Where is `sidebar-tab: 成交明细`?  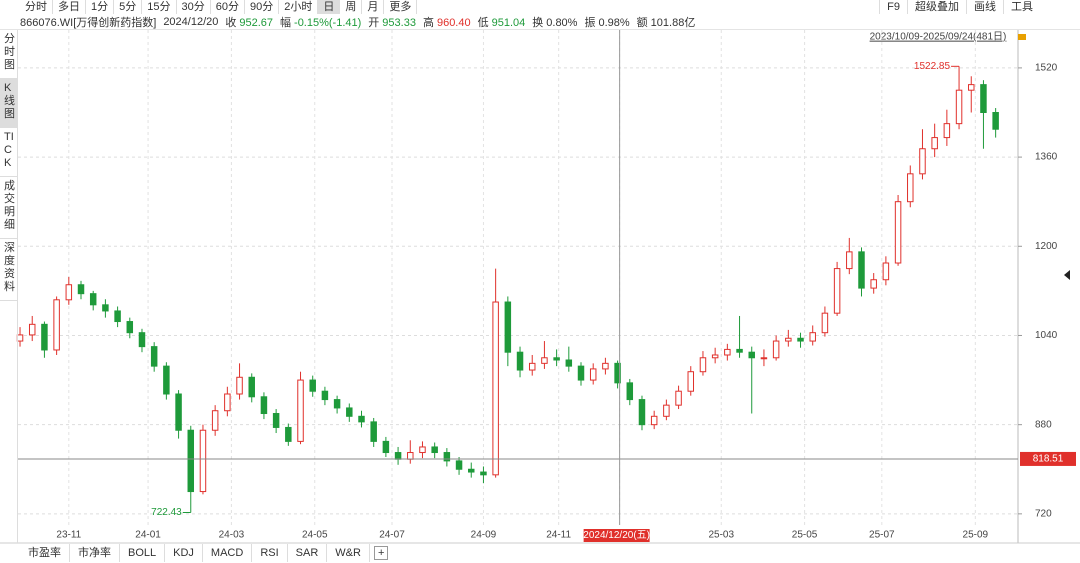
sidebar-tab: 成交明细 is located at coordinates (8, 208).